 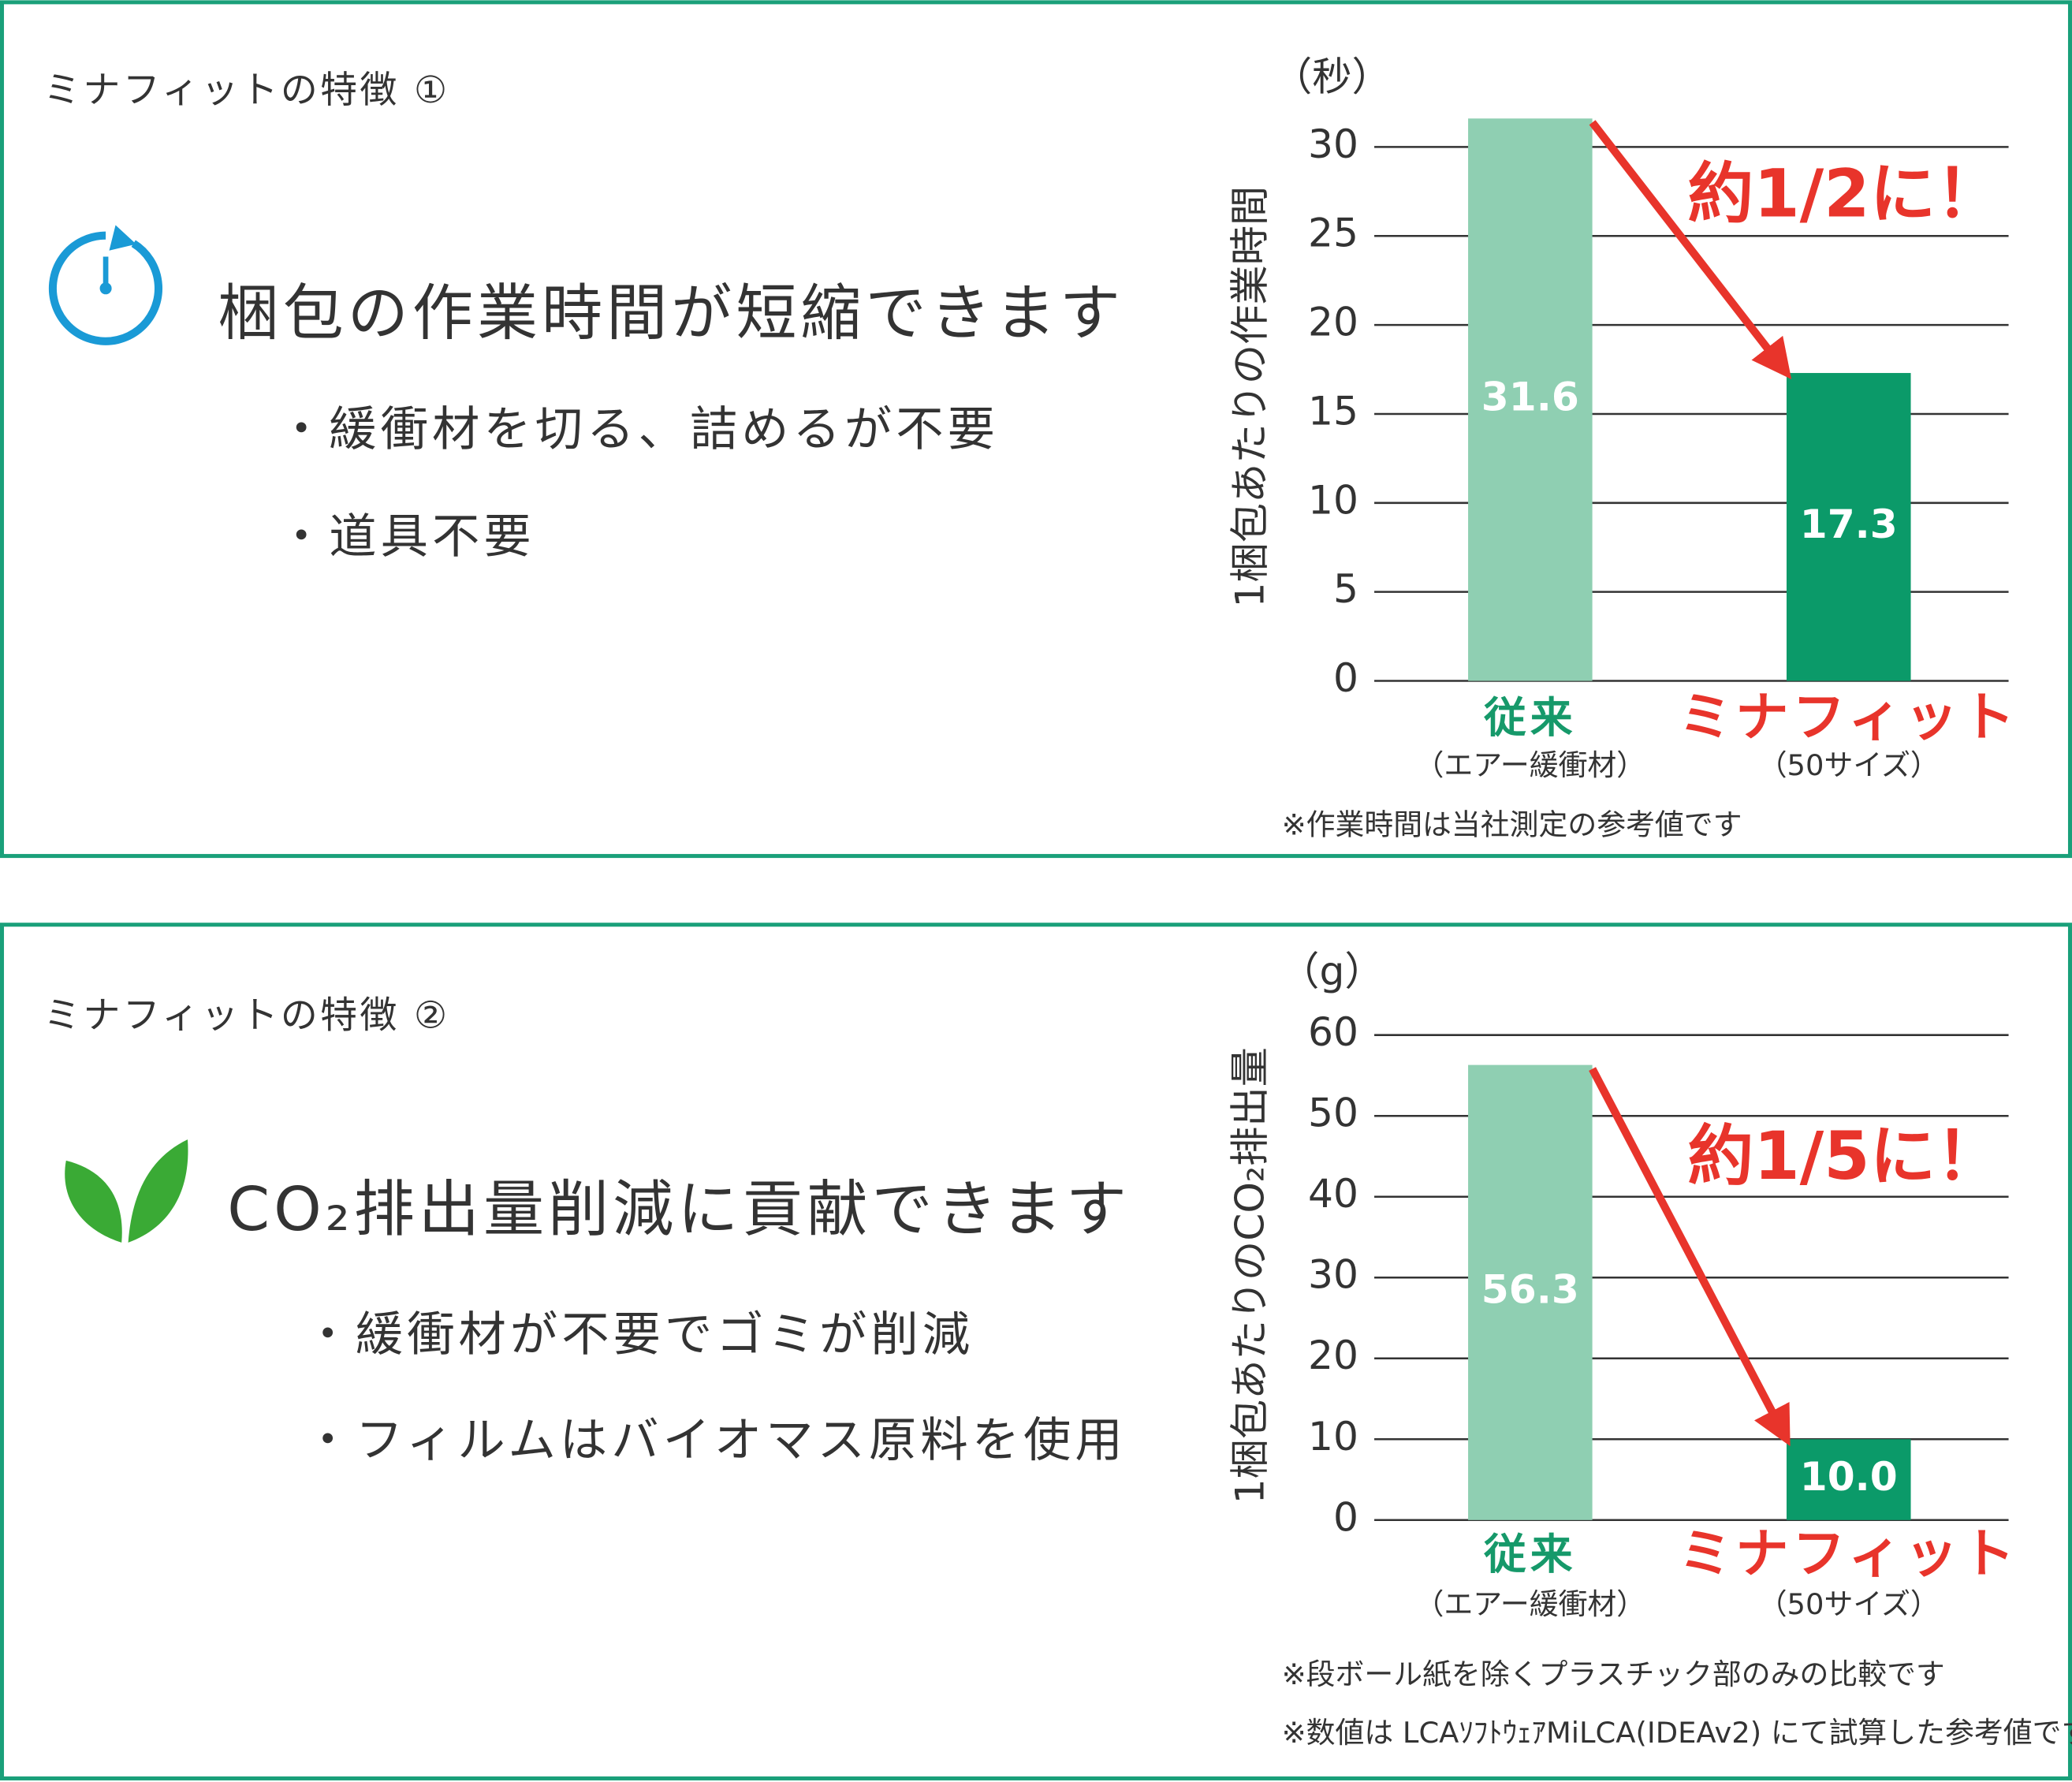 I want to click on leaf-icon, so click(x=126, y=1191).